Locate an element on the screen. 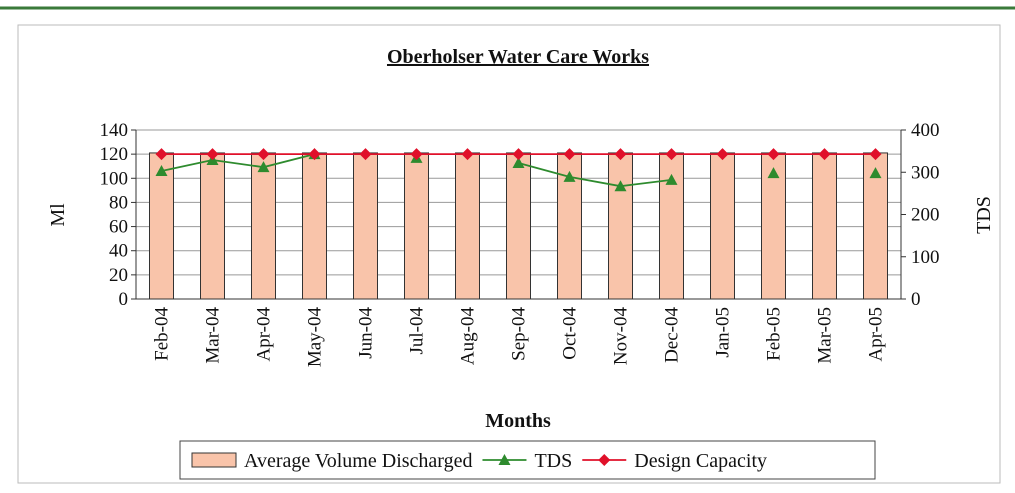  x-tick-group: Jun-04 is located at coordinates (366, 333).